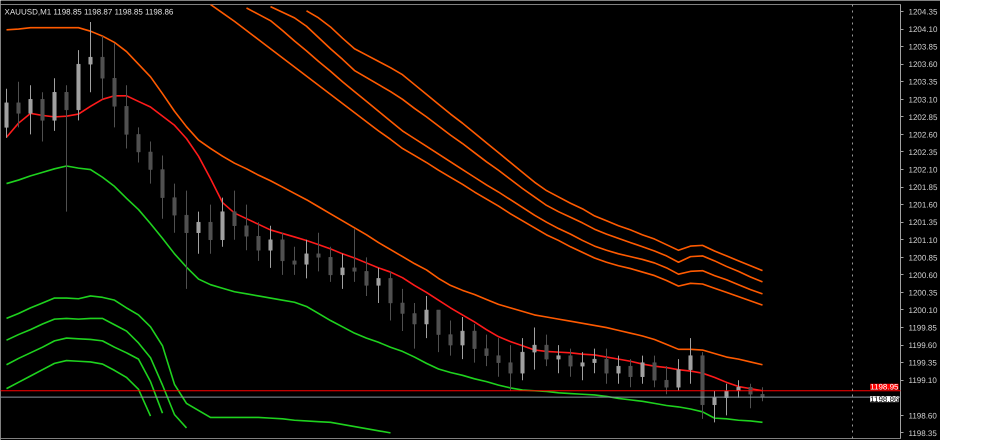 The image size is (988, 442). What do you see at coordinates (923, 328) in the screenshot?
I see `y-tick-label: 1199.85` at bounding box center [923, 328].